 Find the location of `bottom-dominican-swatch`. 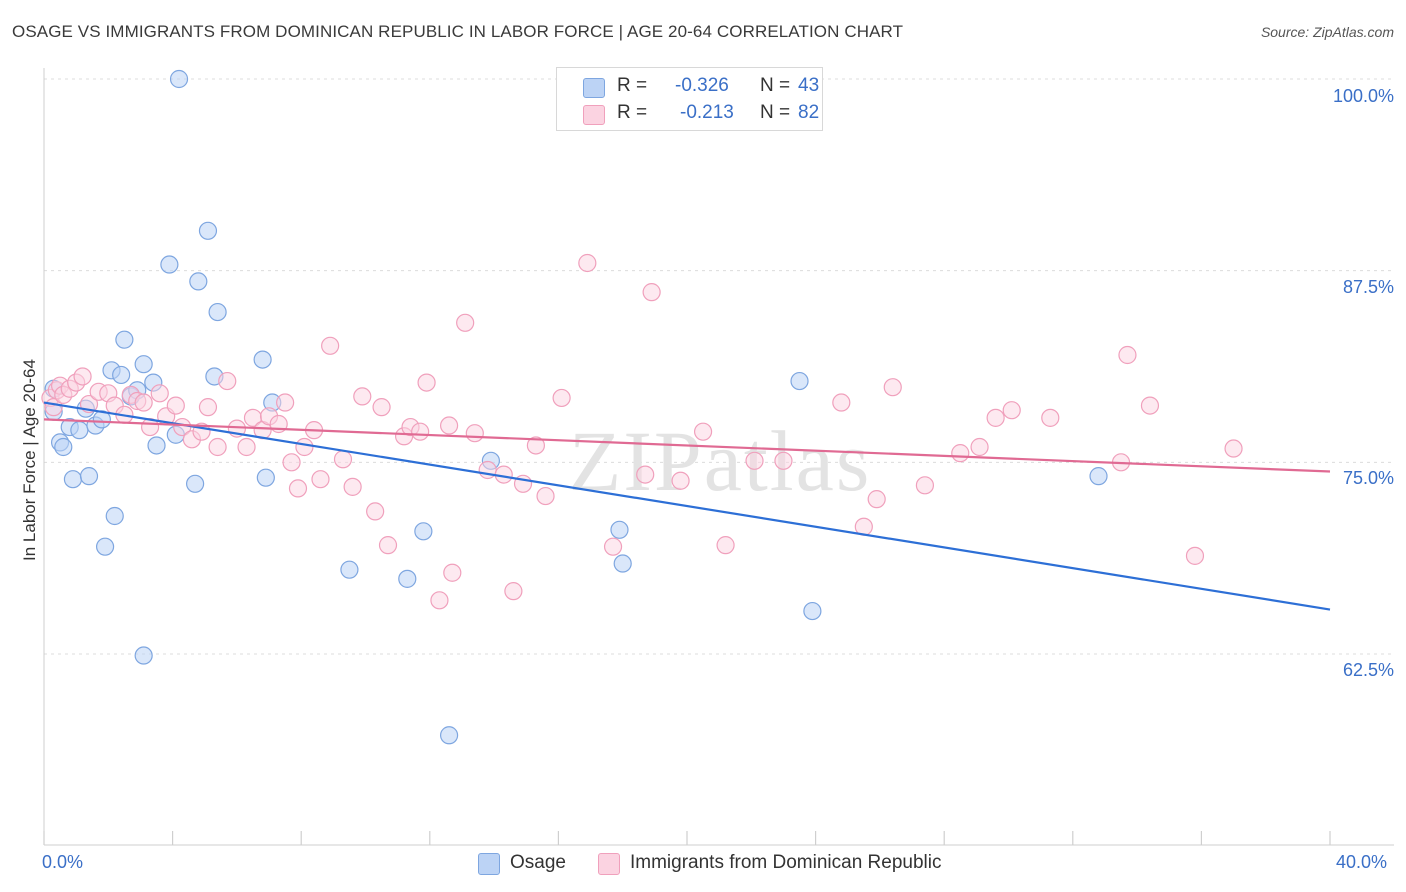

bottom-dominican-swatch is located at coordinates (609, 864).